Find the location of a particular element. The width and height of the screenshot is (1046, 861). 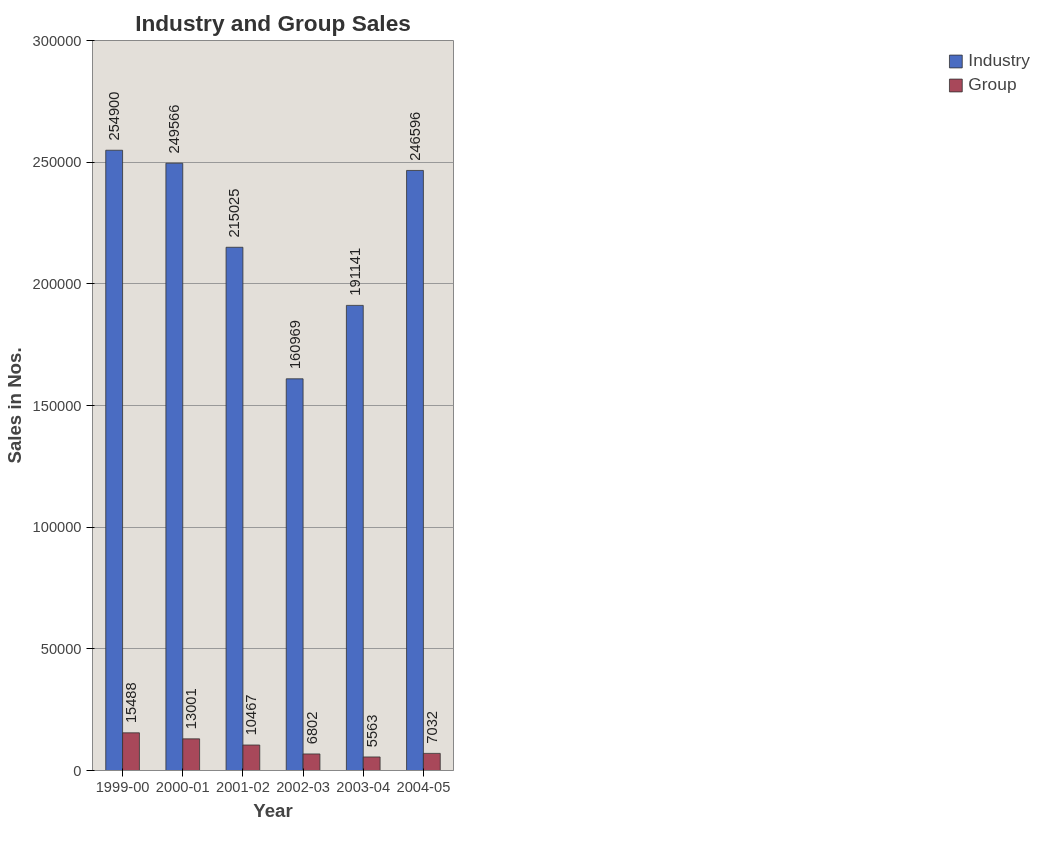

x-tick-label: 2002-03 is located at coordinates (303, 786).